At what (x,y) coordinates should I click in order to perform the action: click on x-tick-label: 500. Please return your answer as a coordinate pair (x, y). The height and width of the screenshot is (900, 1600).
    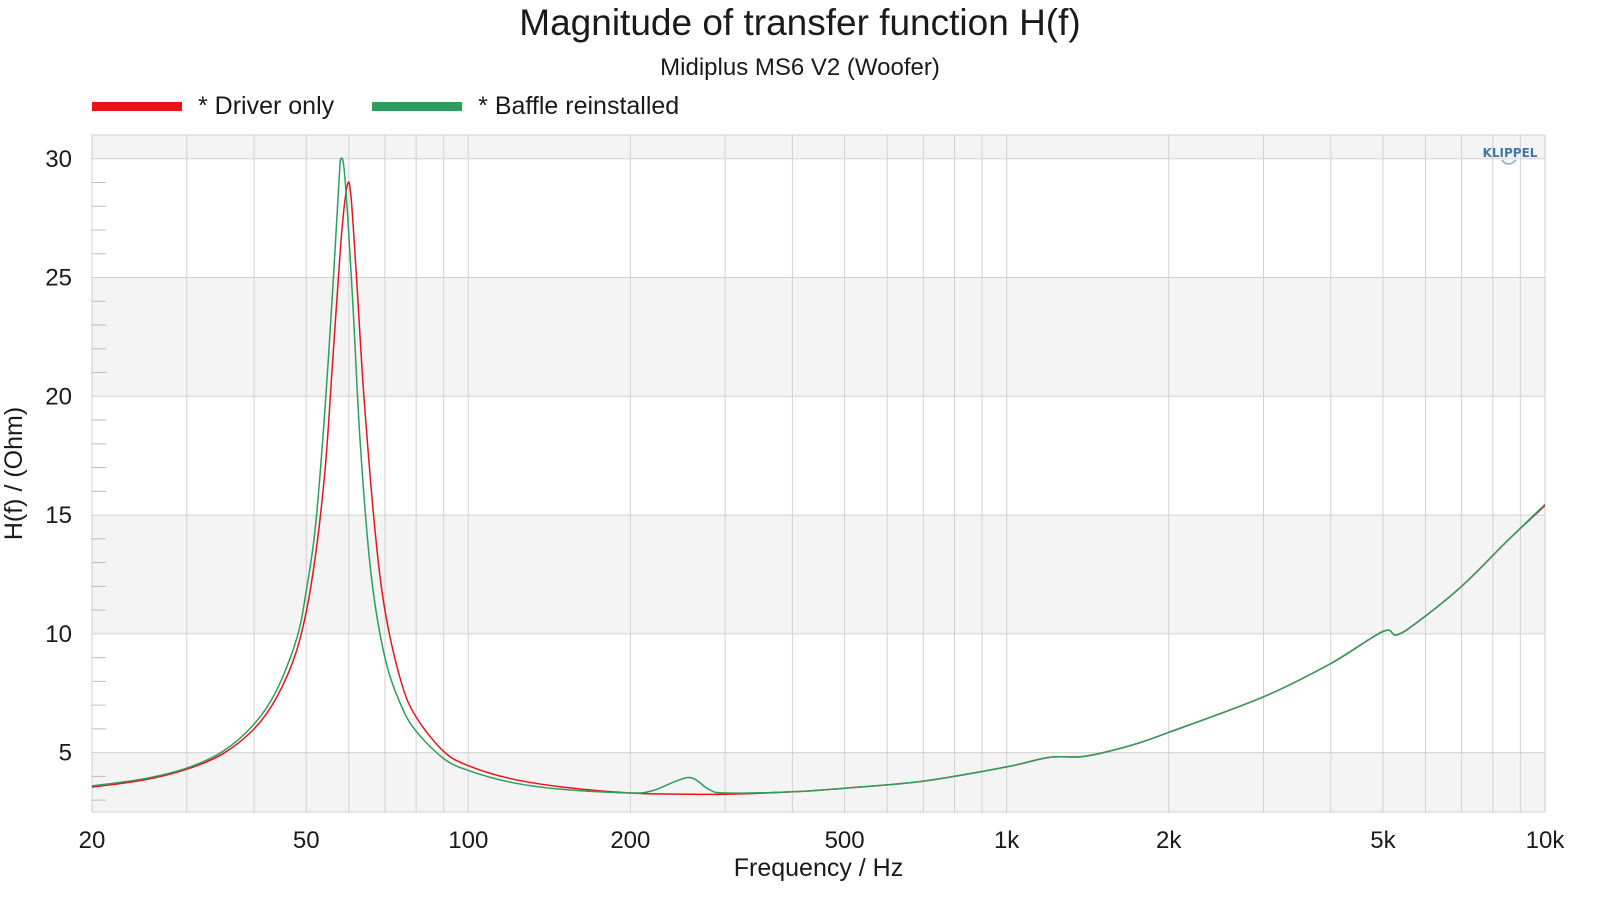
    Looking at the image, I should click on (845, 840).